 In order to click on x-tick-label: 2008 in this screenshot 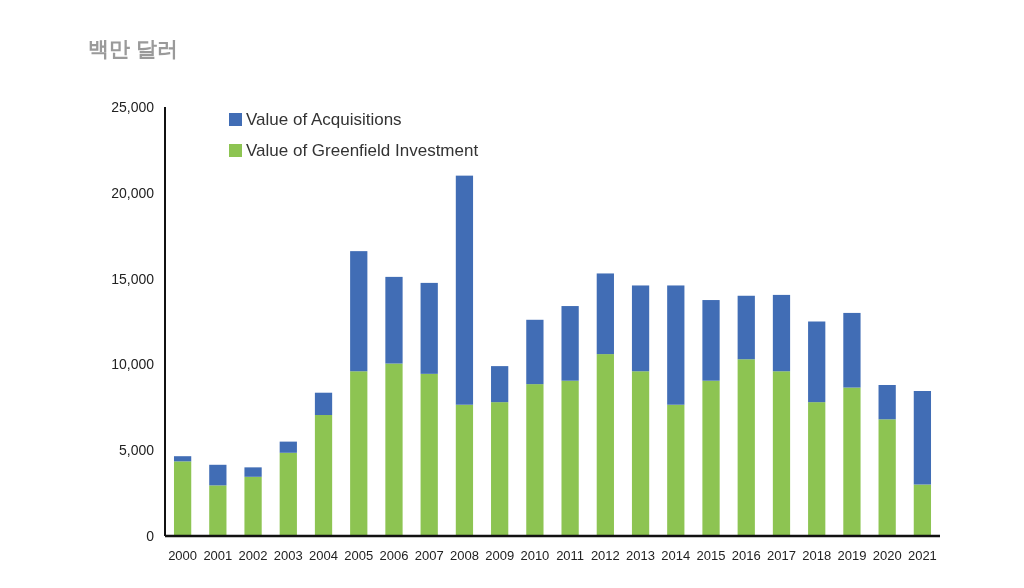, I will do `click(464, 555)`.